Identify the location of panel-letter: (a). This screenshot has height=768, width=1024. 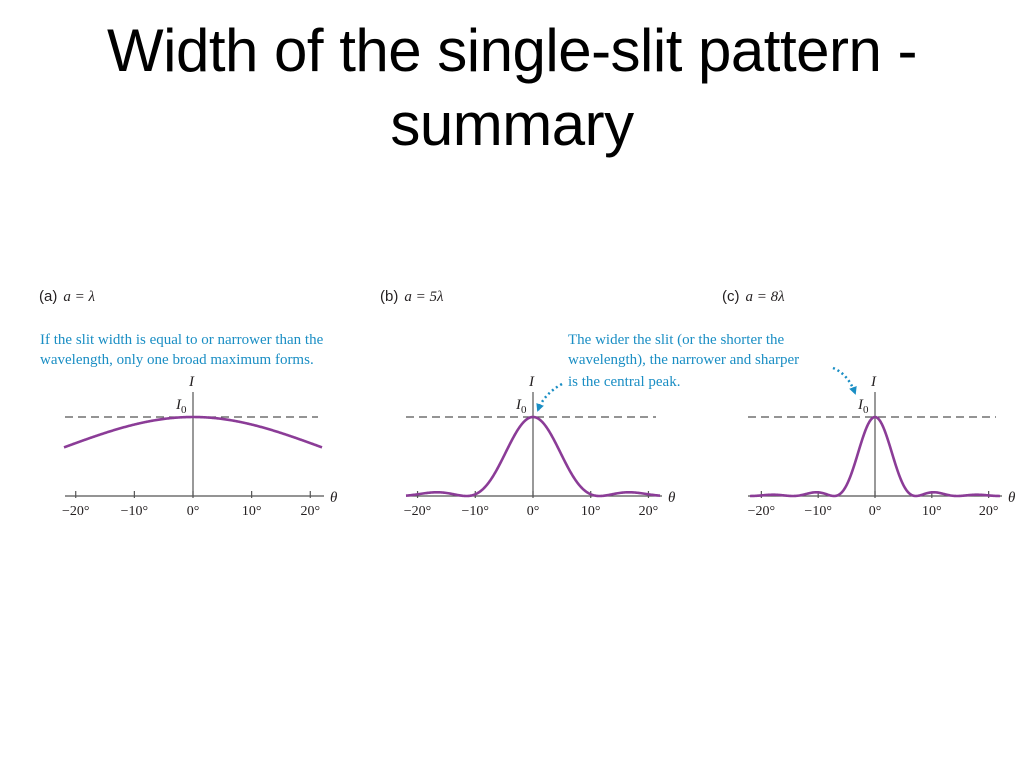
(48, 296).